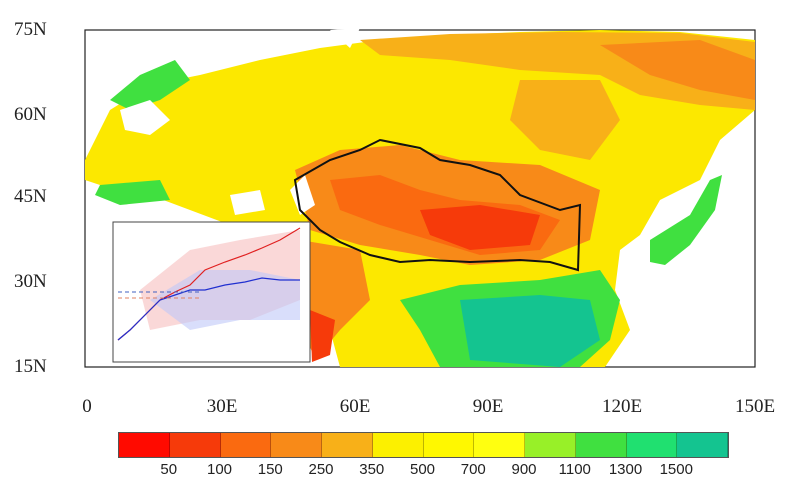 This screenshot has width=800, height=488. What do you see at coordinates (488, 406) in the screenshot?
I see `lon-label: 90E` at bounding box center [488, 406].